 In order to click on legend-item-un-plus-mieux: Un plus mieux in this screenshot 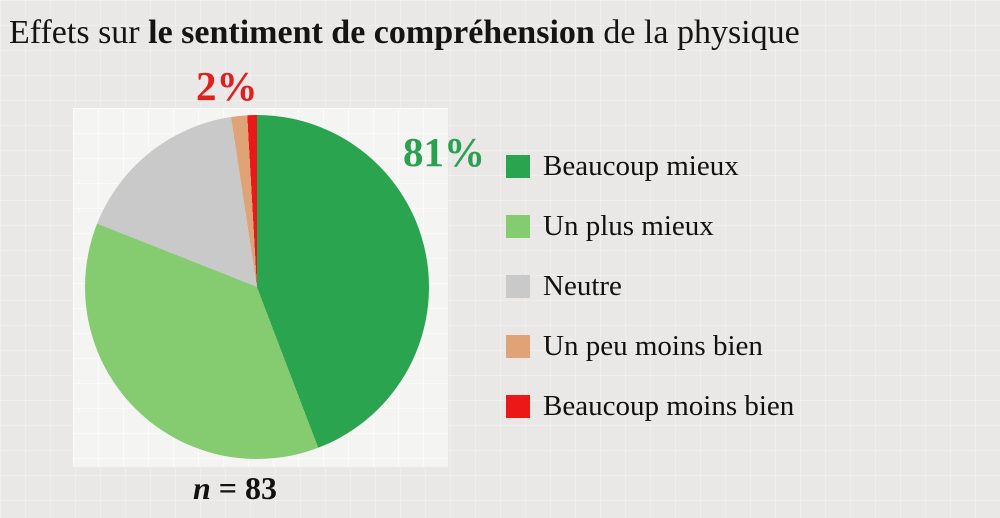, I will do `click(650, 226)`.